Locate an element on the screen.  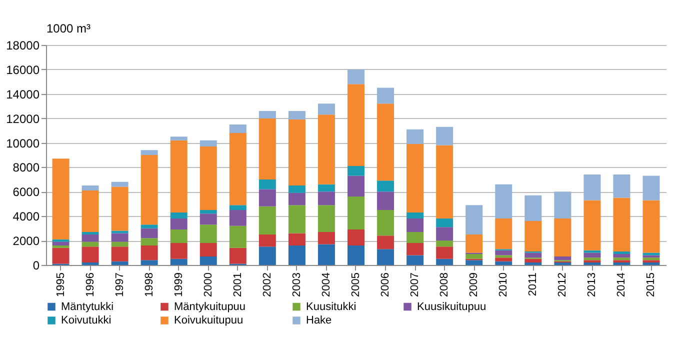
y-tick-label: 14000 is located at coordinates (23, 94).